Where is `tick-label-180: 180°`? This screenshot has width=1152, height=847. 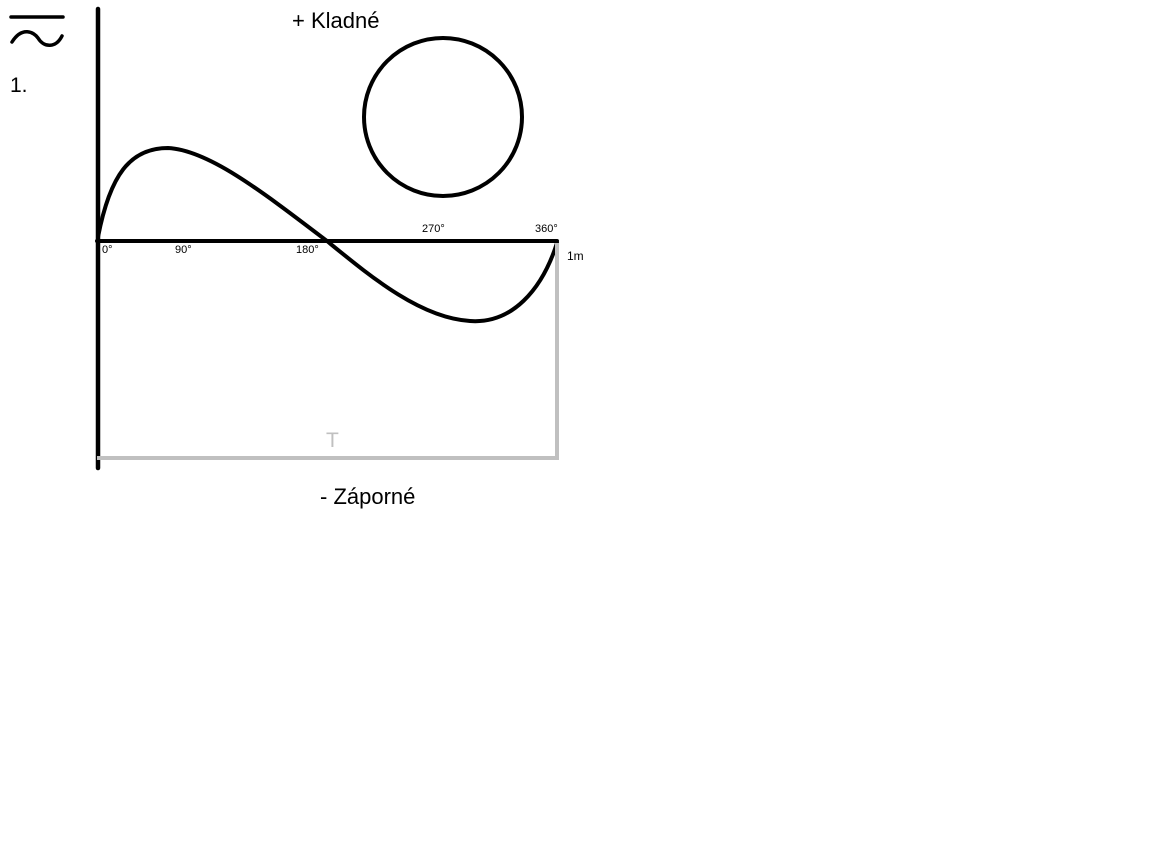
tick-label-180: 180° is located at coordinates (307, 250).